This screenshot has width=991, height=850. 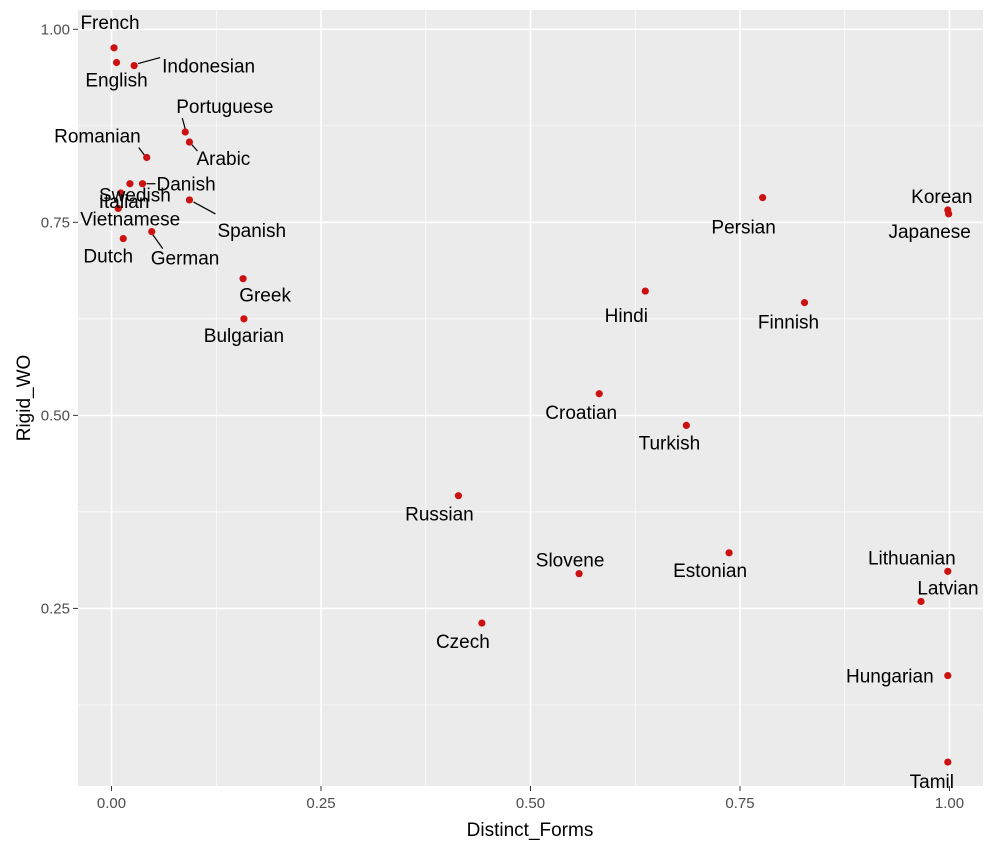 I want to click on point-label-hindi: Hindi, so click(x=626, y=316).